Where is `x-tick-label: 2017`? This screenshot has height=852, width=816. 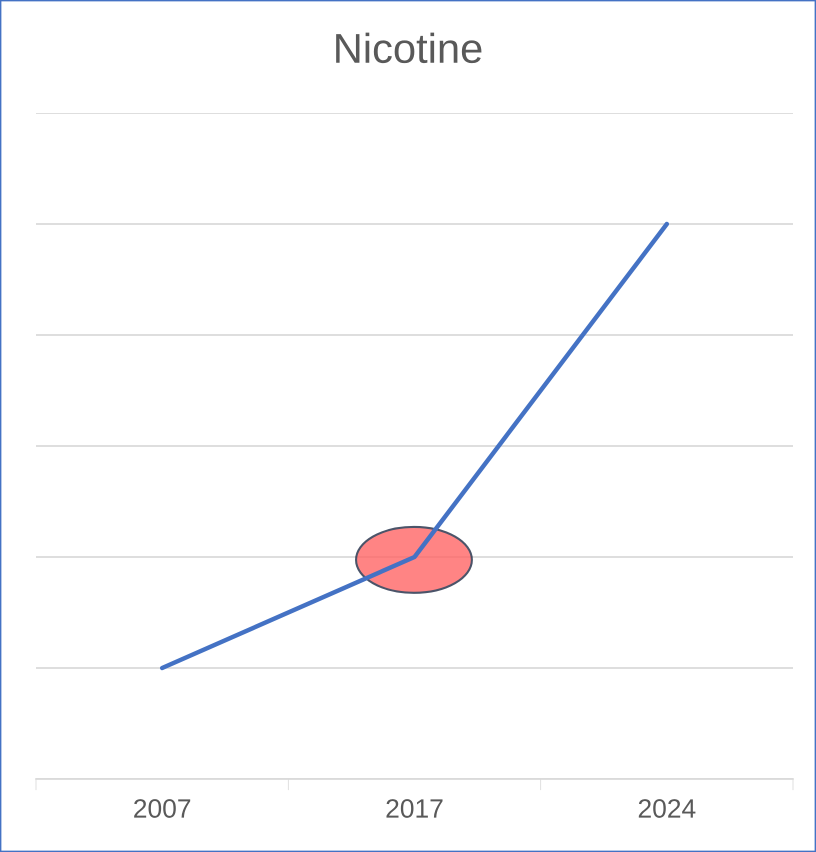 x-tick-label: 2017 is located at coordinates (414, 808).